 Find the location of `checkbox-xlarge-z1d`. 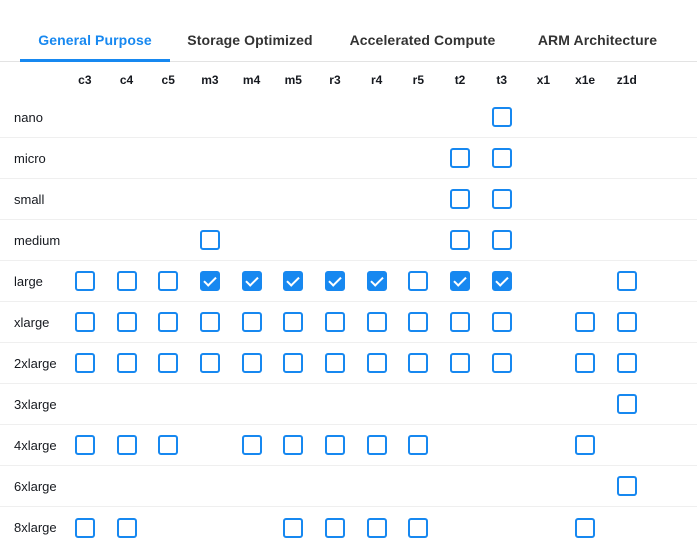

checkbox-xlarge-z1d is located at coordinates (626, 322).